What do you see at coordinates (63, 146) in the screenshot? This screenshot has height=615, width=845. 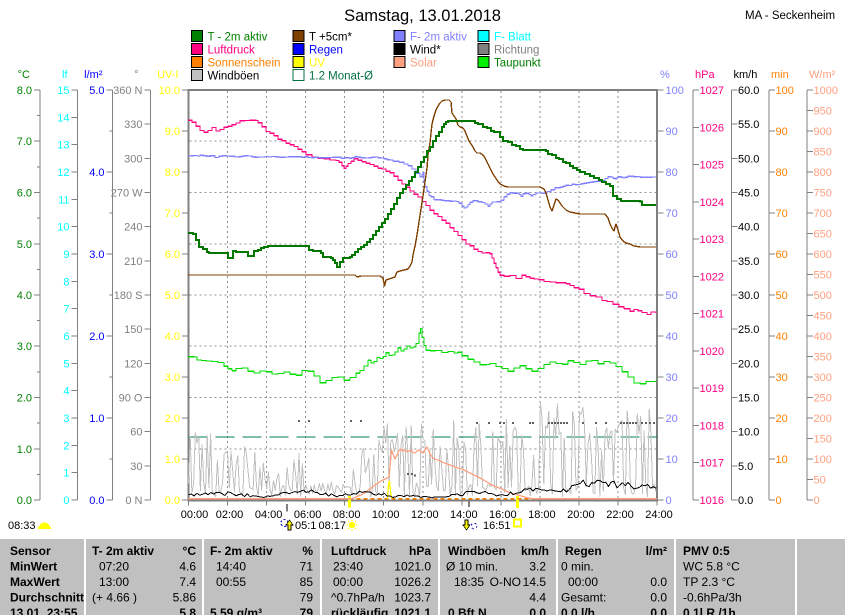 I see `svg-text: 13` at bounding box center [63, 146].